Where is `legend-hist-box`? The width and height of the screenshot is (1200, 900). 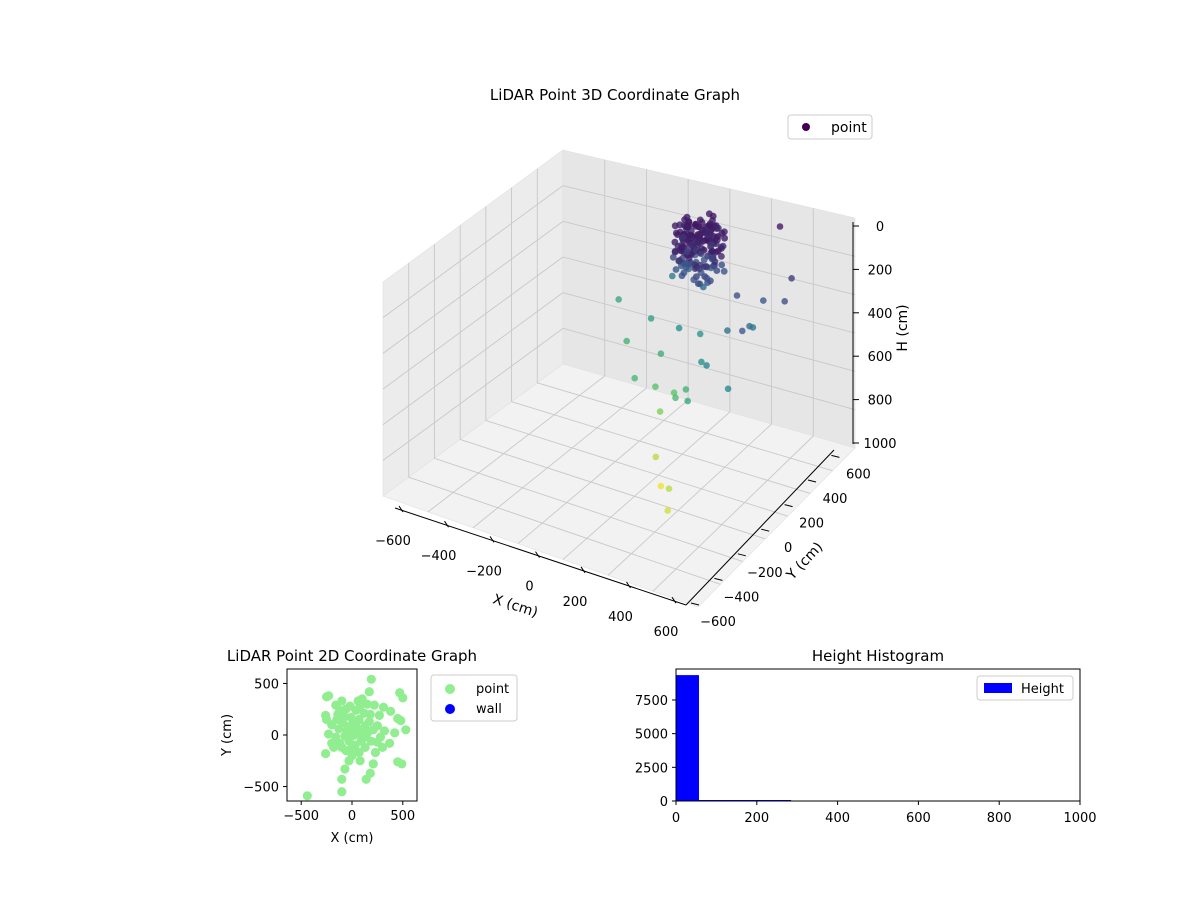
legend-hist-box is located at coordinates (1025, 688).